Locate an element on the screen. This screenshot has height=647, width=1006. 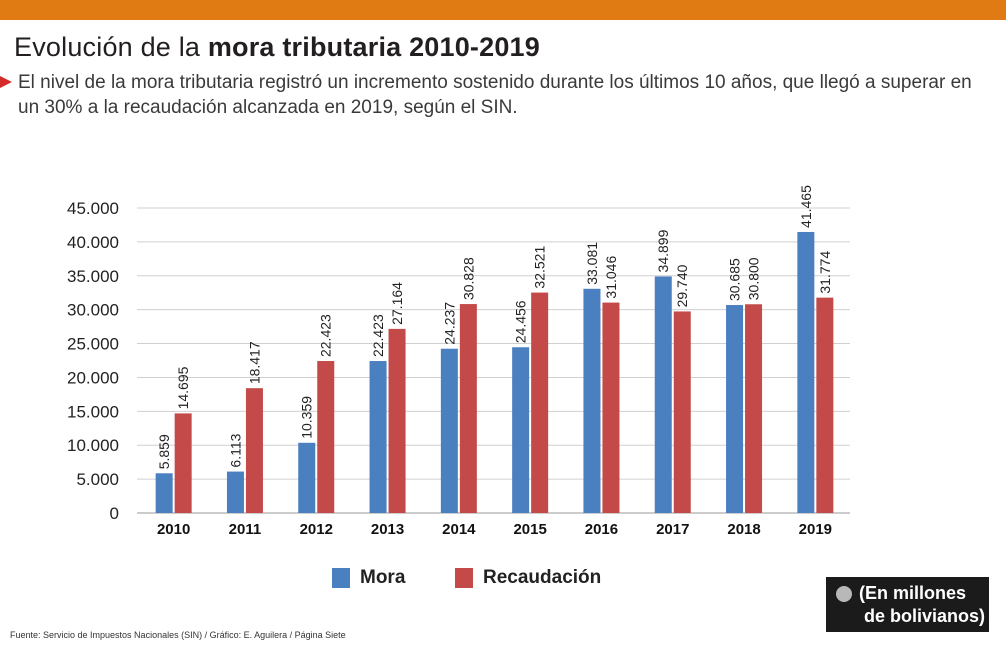
bar-mora-2016 is located at coordinates (592, 400).